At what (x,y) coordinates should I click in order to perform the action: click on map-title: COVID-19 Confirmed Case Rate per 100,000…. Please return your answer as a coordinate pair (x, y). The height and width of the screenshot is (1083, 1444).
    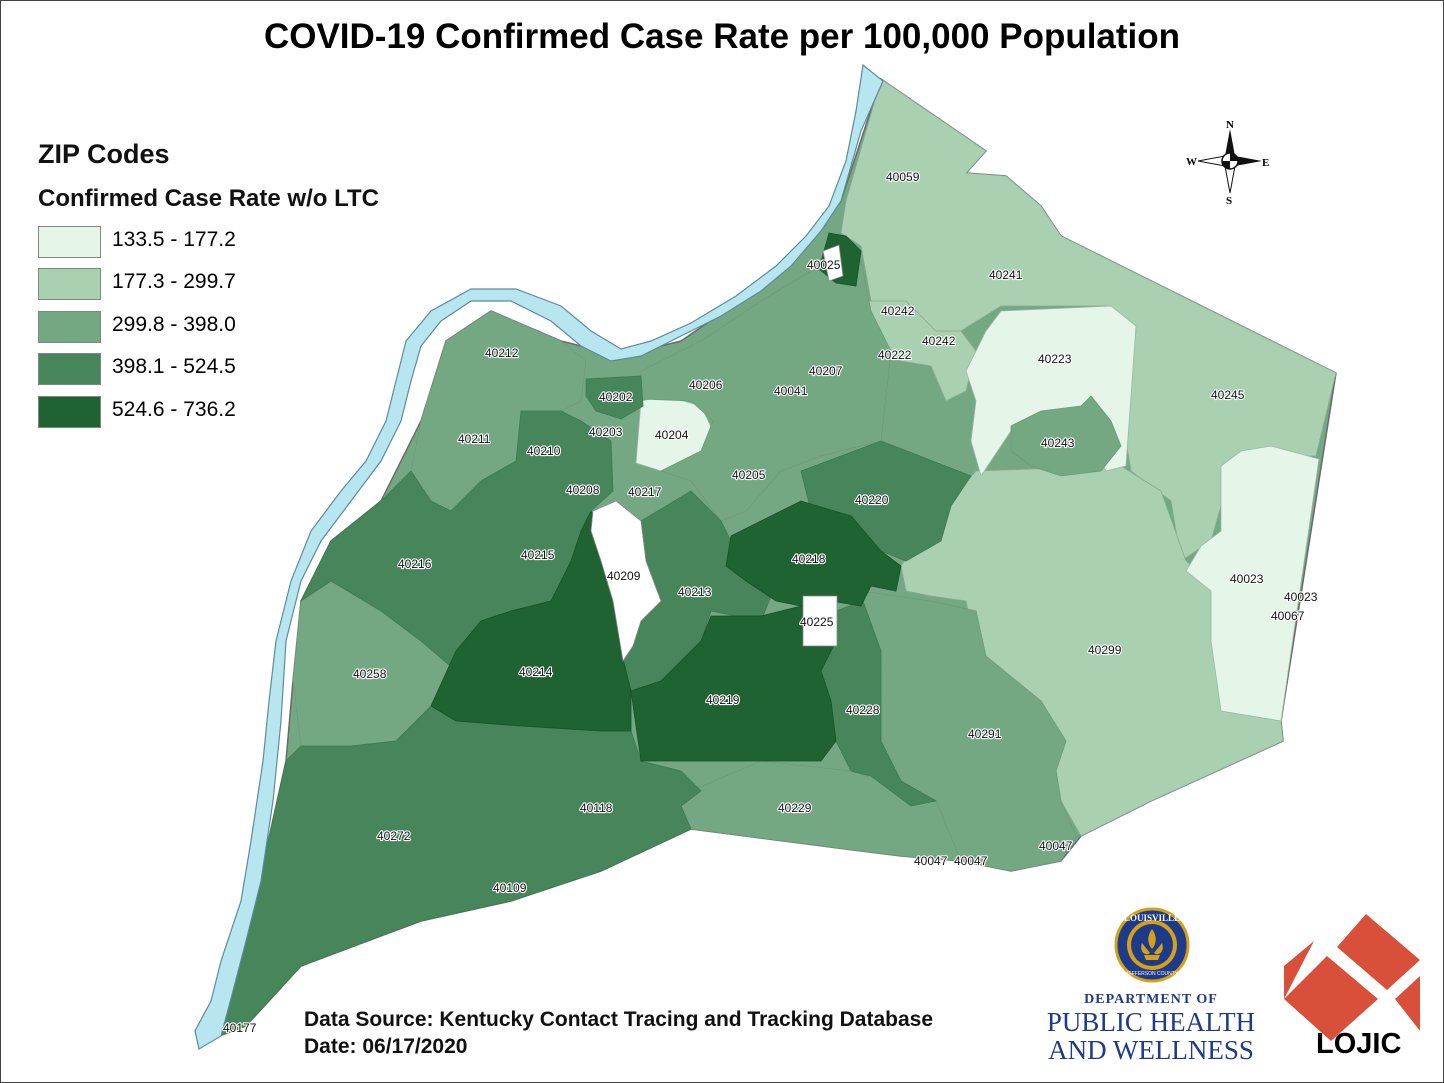
    Looking at the image, I should click on (722, 36).